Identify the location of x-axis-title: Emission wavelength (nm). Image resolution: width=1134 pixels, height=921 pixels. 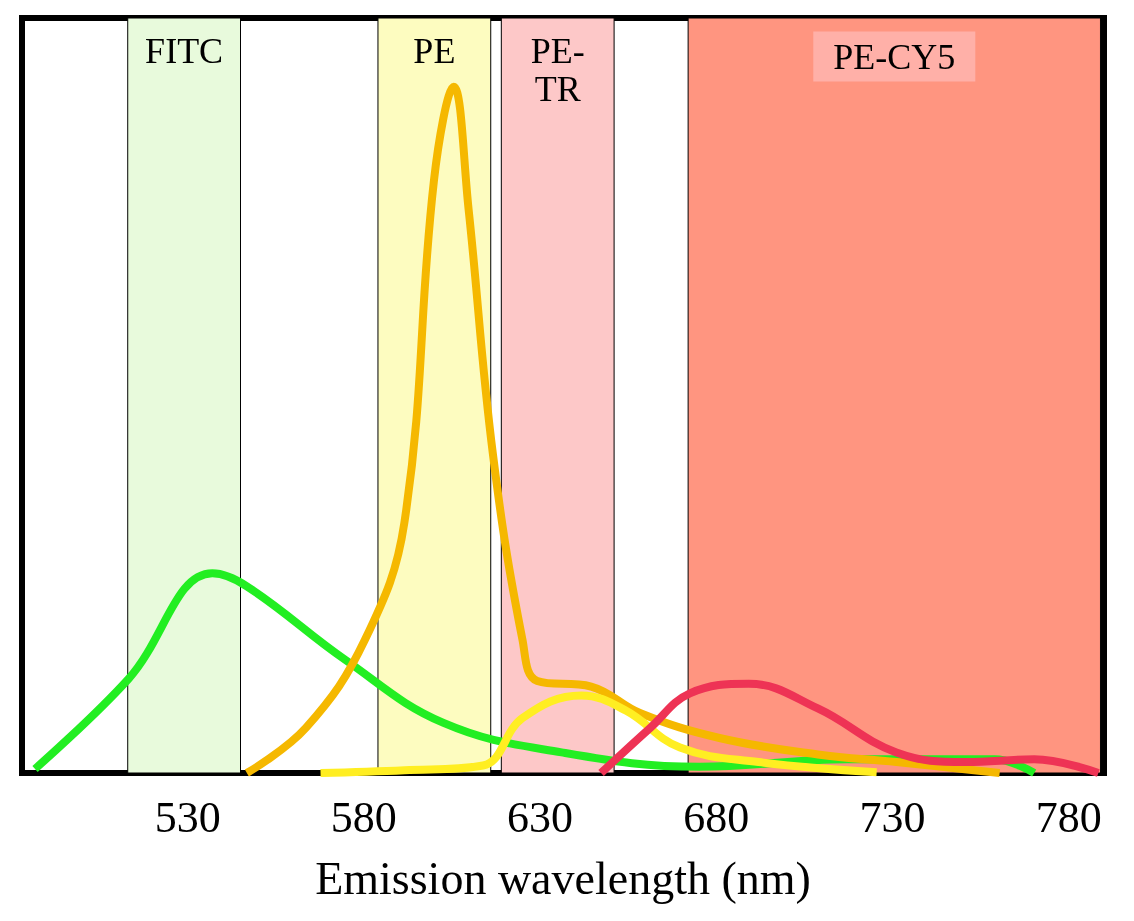
(563, 878).